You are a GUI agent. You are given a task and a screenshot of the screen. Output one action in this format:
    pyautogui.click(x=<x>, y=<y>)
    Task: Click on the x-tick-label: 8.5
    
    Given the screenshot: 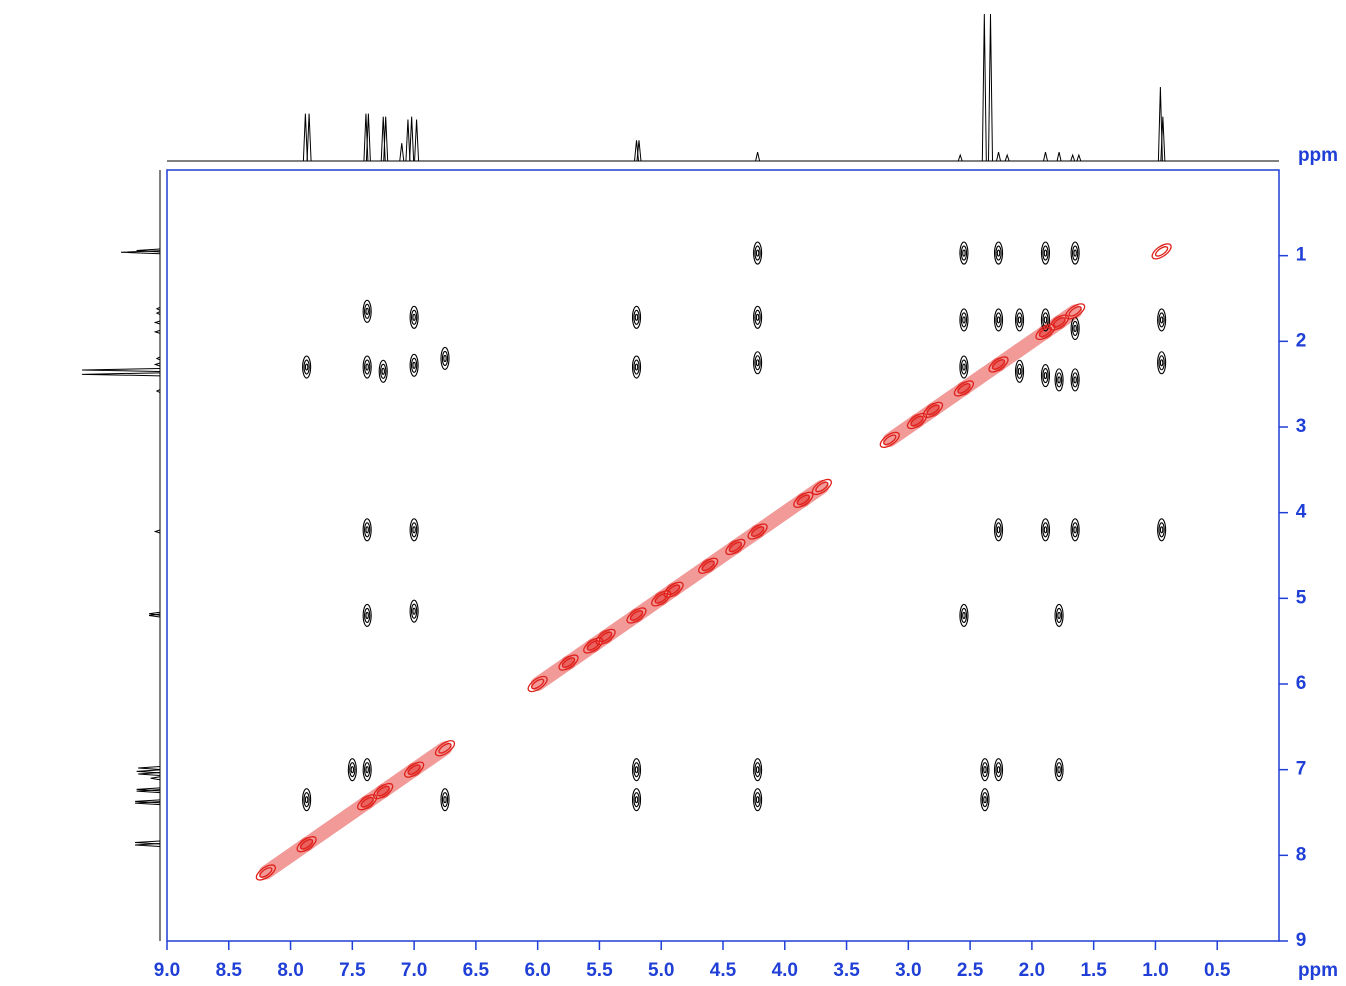 What is the action you would take?
    pyautogui.click(x=229, y=970)
    